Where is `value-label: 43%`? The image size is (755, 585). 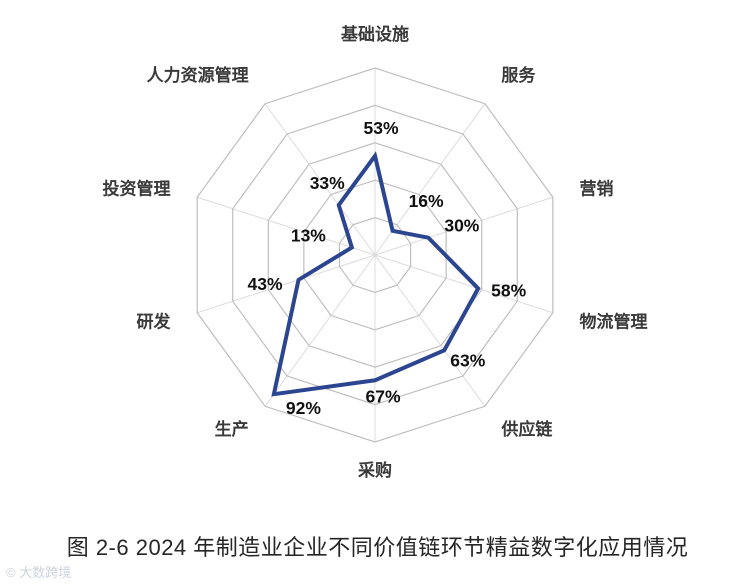 value-label: 43% is located at coordinates (264, 284).